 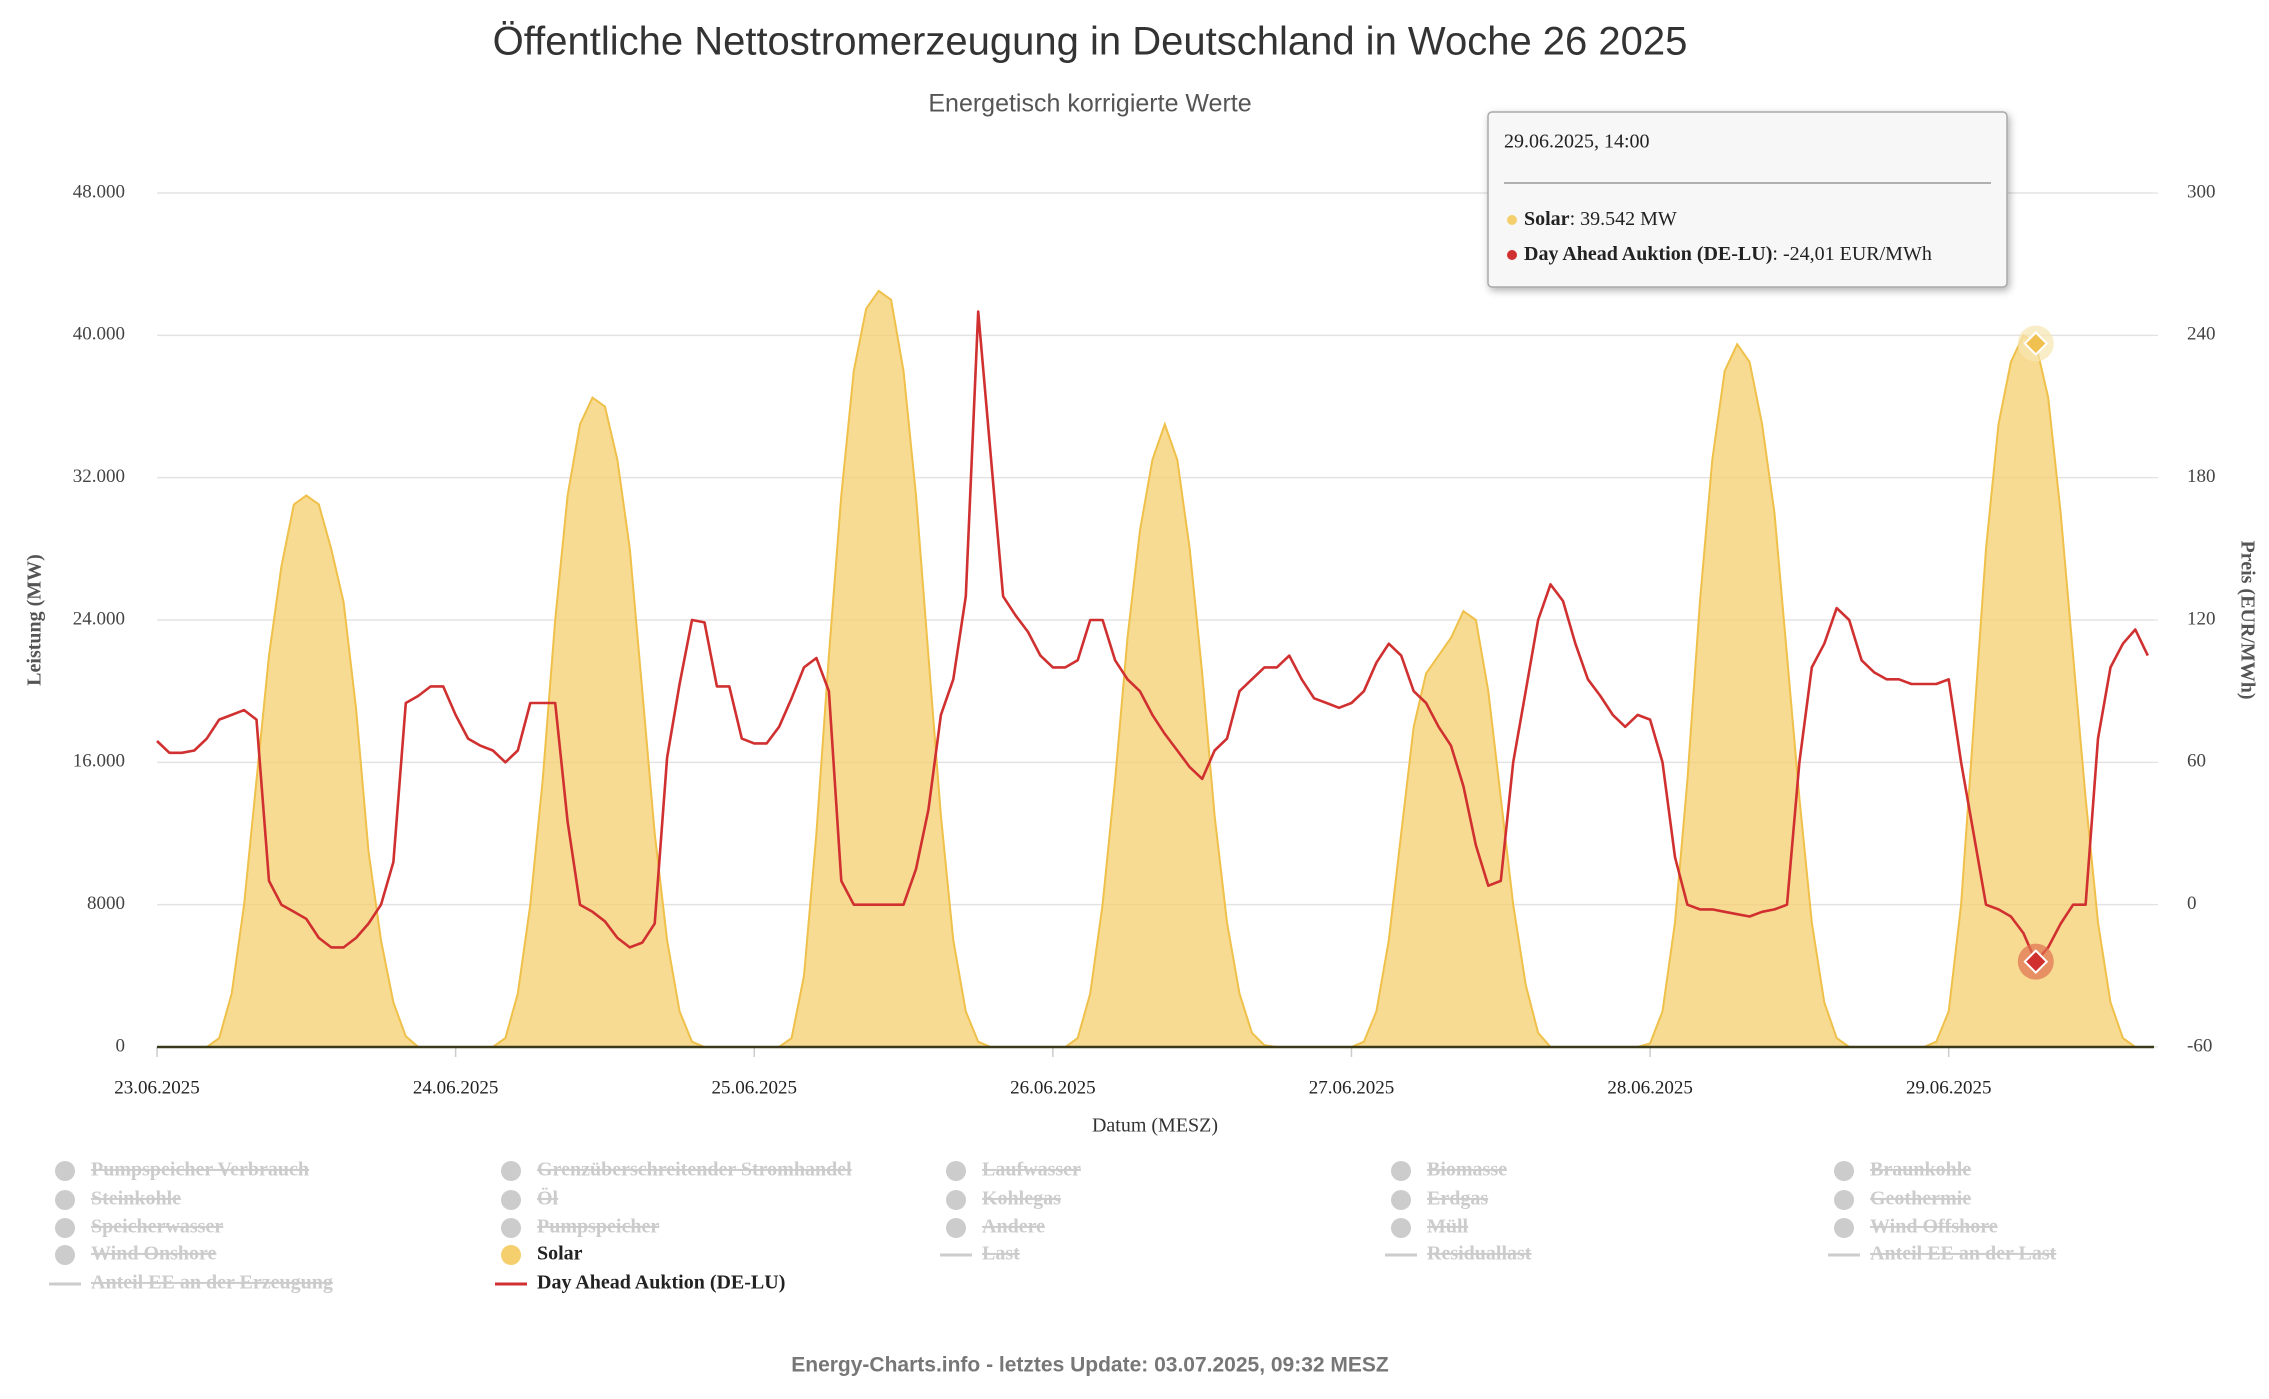 What do you see at coordinates (1155, 1126) in the screenshot?
I see `x-axis-title: Datum (MESZ)` at bounding box center [1155, 1126].